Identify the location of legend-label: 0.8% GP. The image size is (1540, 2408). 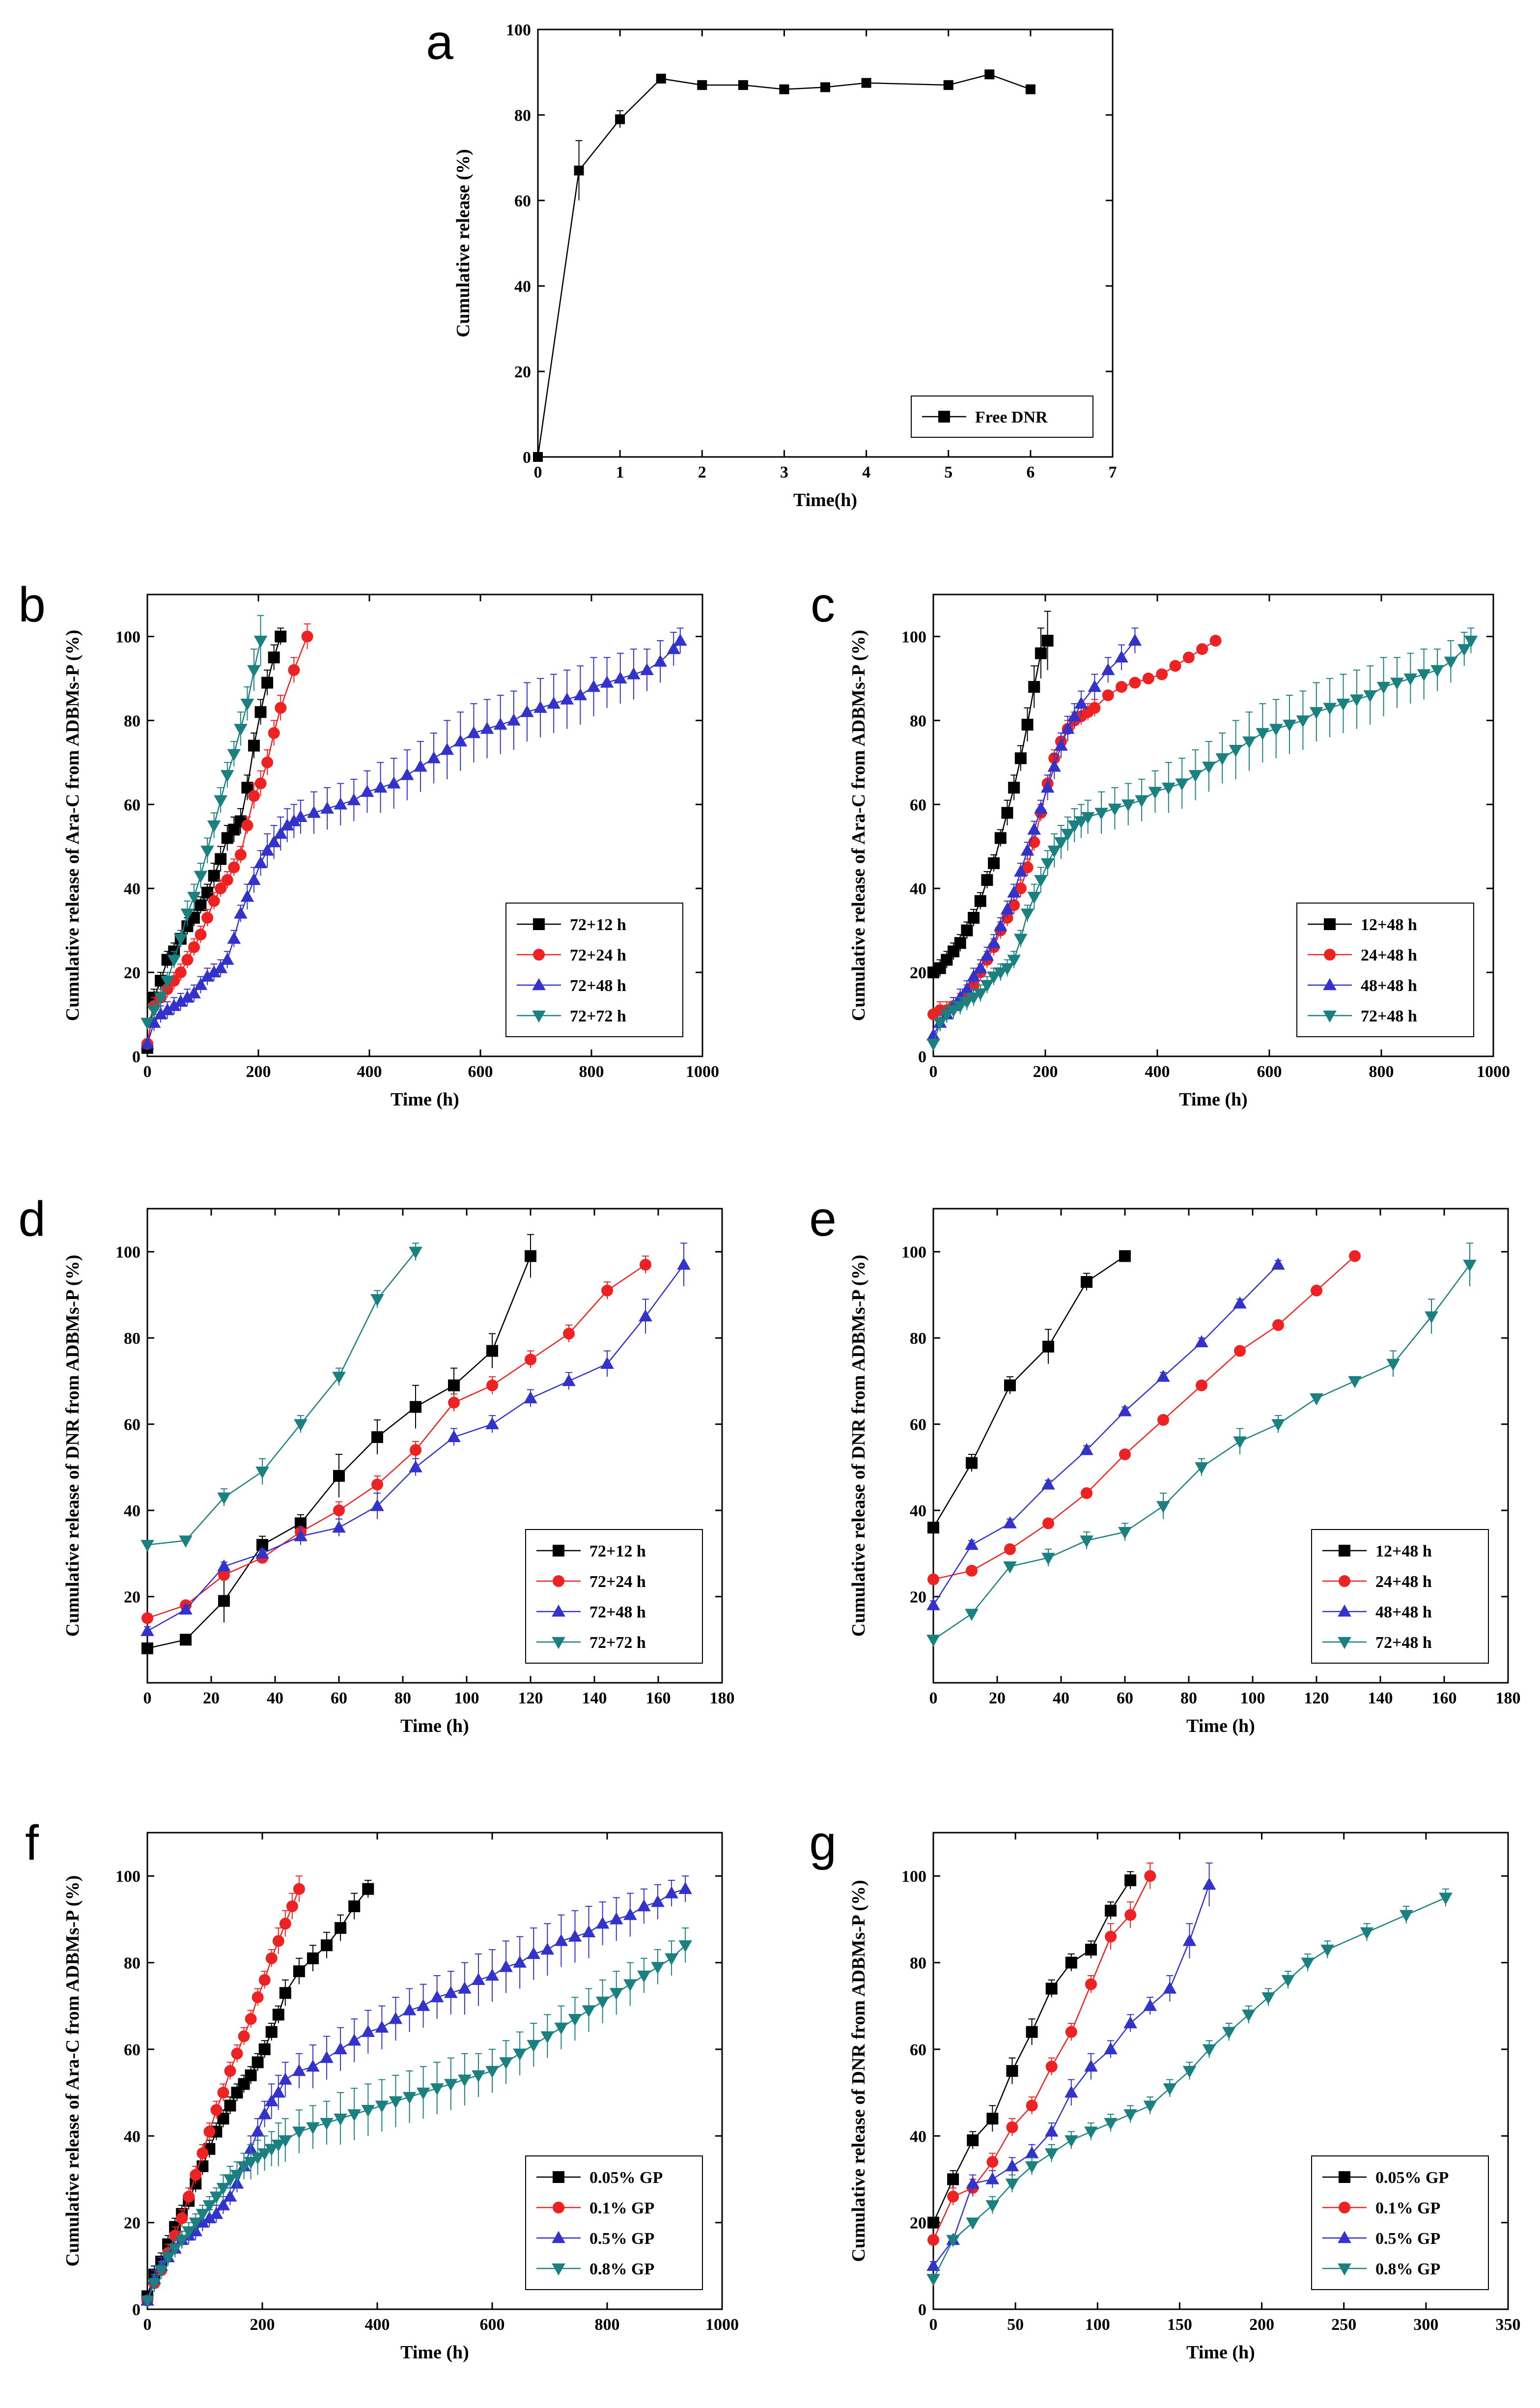
(1407, 2269).